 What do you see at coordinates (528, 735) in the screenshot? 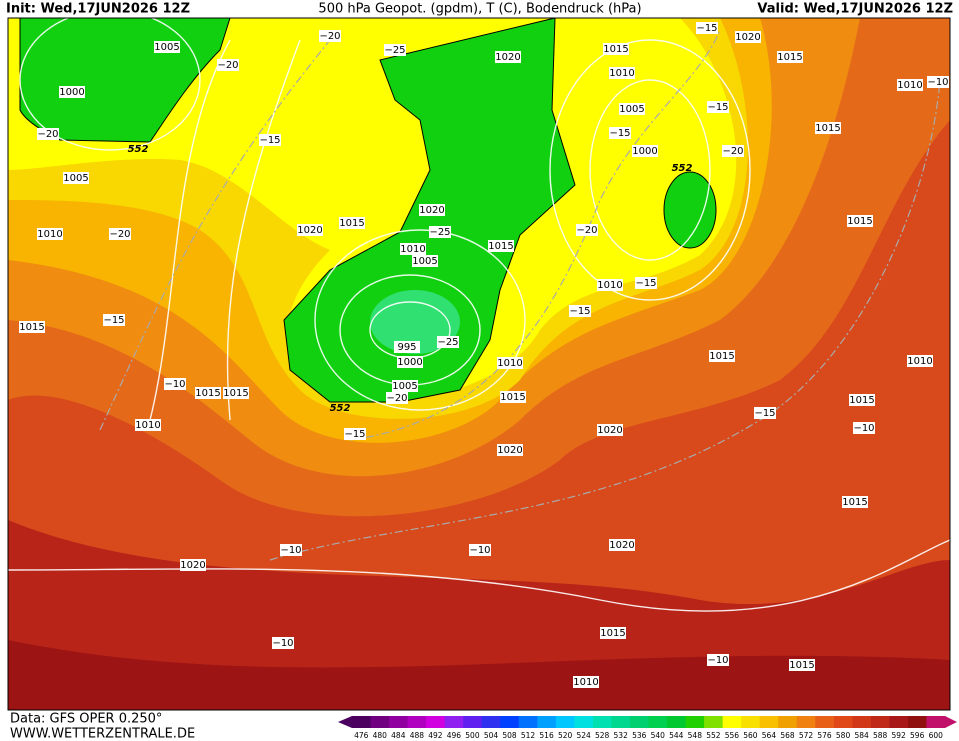
I see `colorbar-label: 512` at bounding box center [528, 735].